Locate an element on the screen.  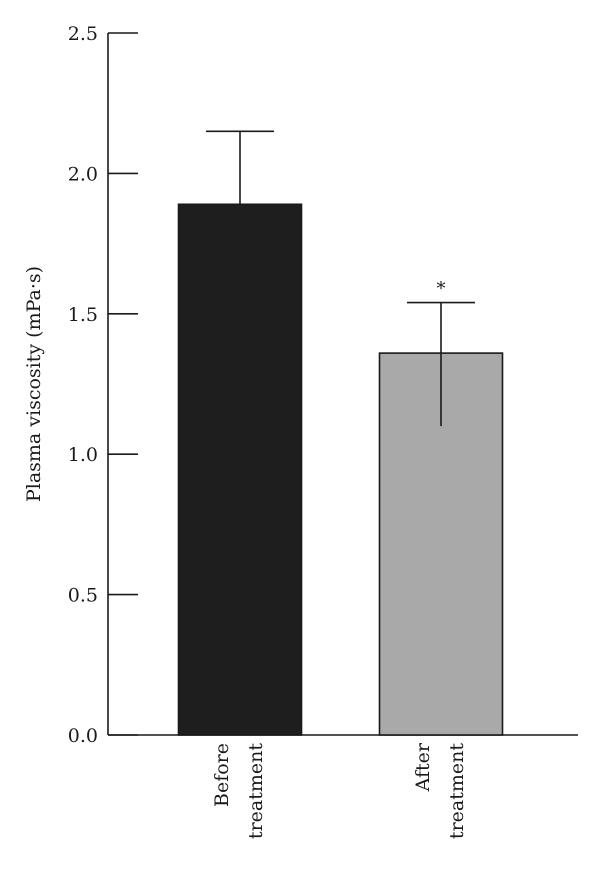
y-tick-label: 2.0 is located at coordinates (83, 174).